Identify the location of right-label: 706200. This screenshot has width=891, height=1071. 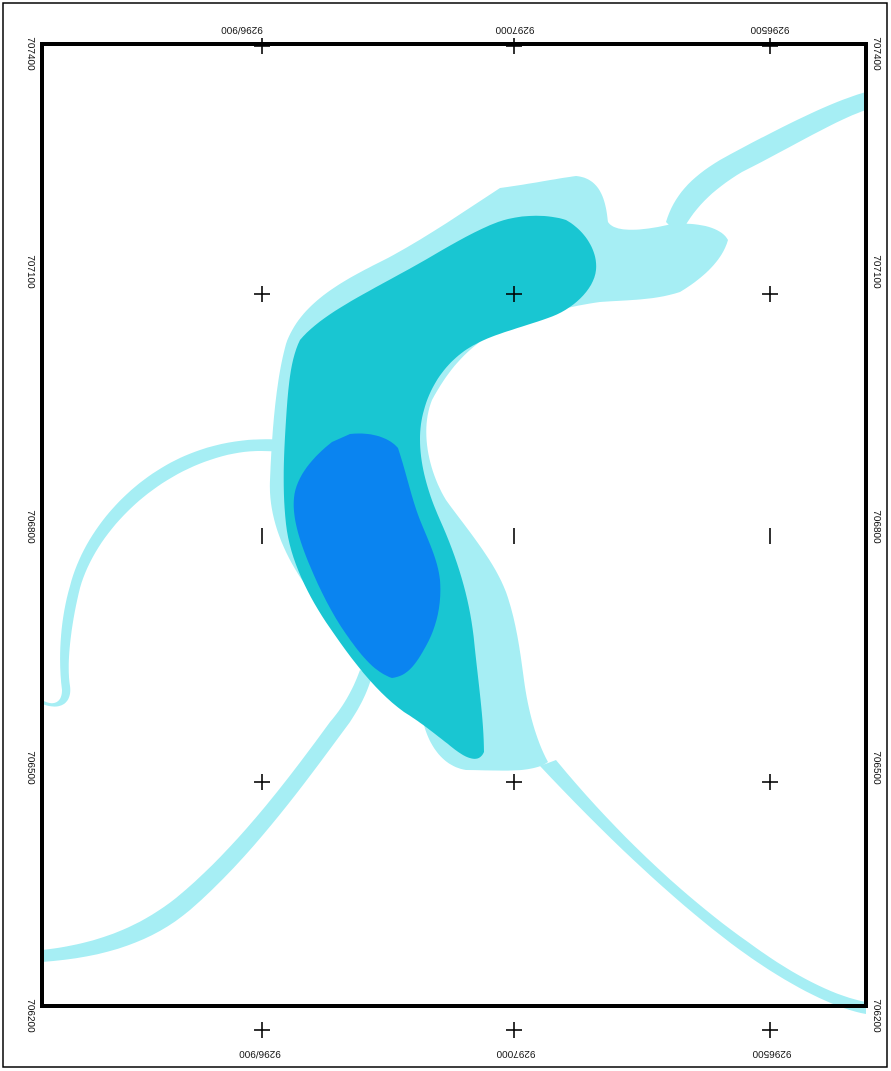
(876, 1016).